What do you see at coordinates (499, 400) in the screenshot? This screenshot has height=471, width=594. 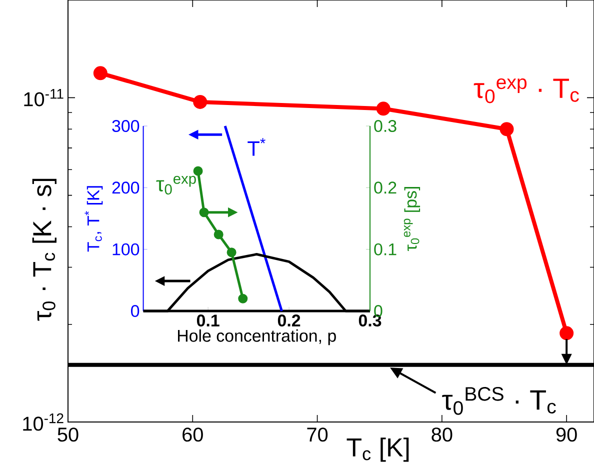 I see `legend-label: τ$_{0}$$^{BCS}$ · T$_{c}$` at bounding box center [499, 400].